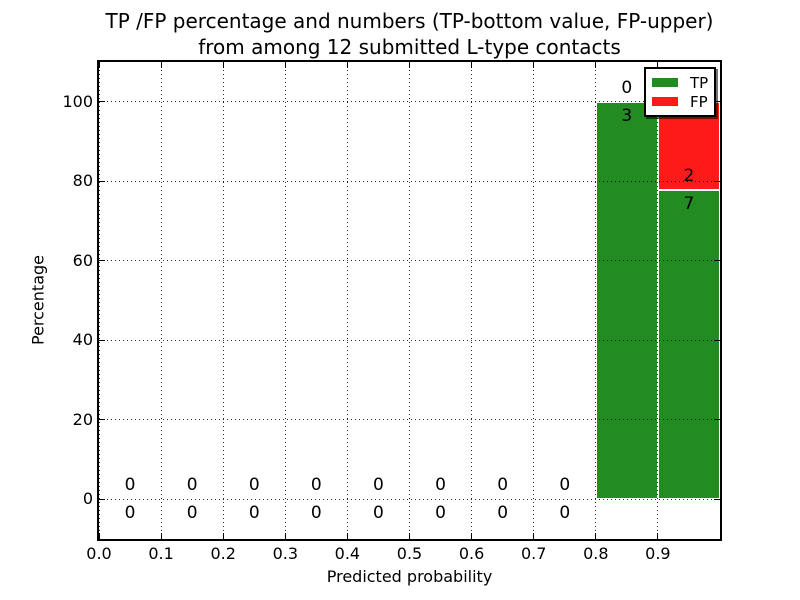 The height and width of the screenshot is (600, 800). I want to click on y-tick-label: 100, so click(77, 101).